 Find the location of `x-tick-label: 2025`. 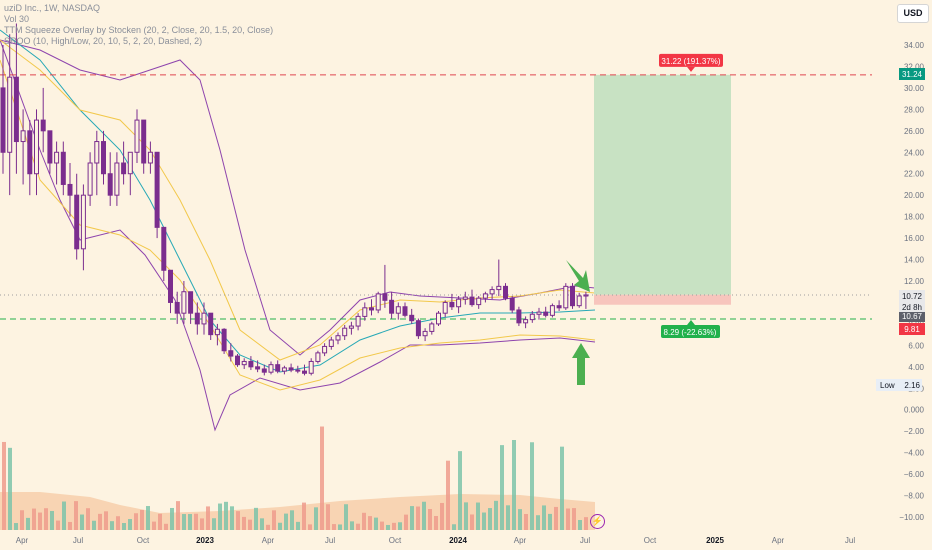

x-tick-label: 2025 is located at coordinates (715, 540).